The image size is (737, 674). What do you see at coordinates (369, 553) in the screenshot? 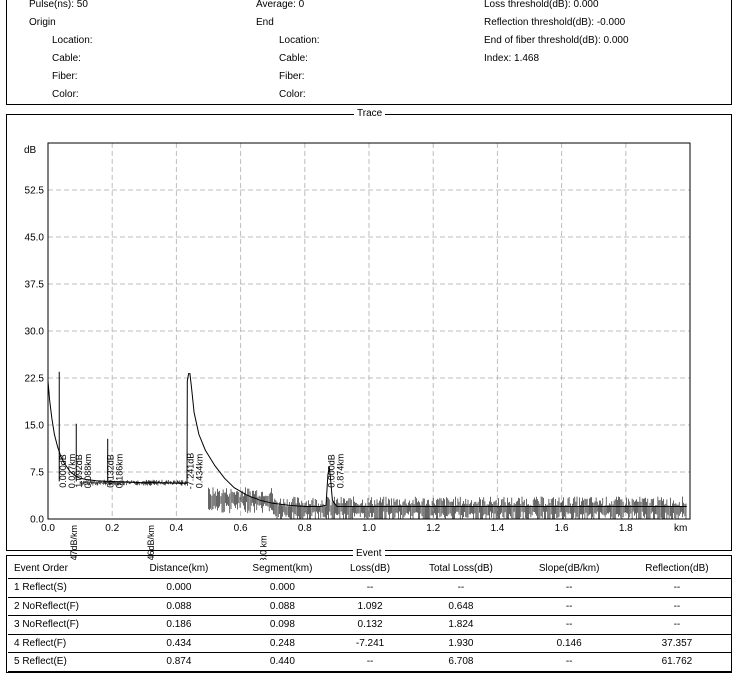
I see `event-group-title: Event` at bounding box center [369, 553].